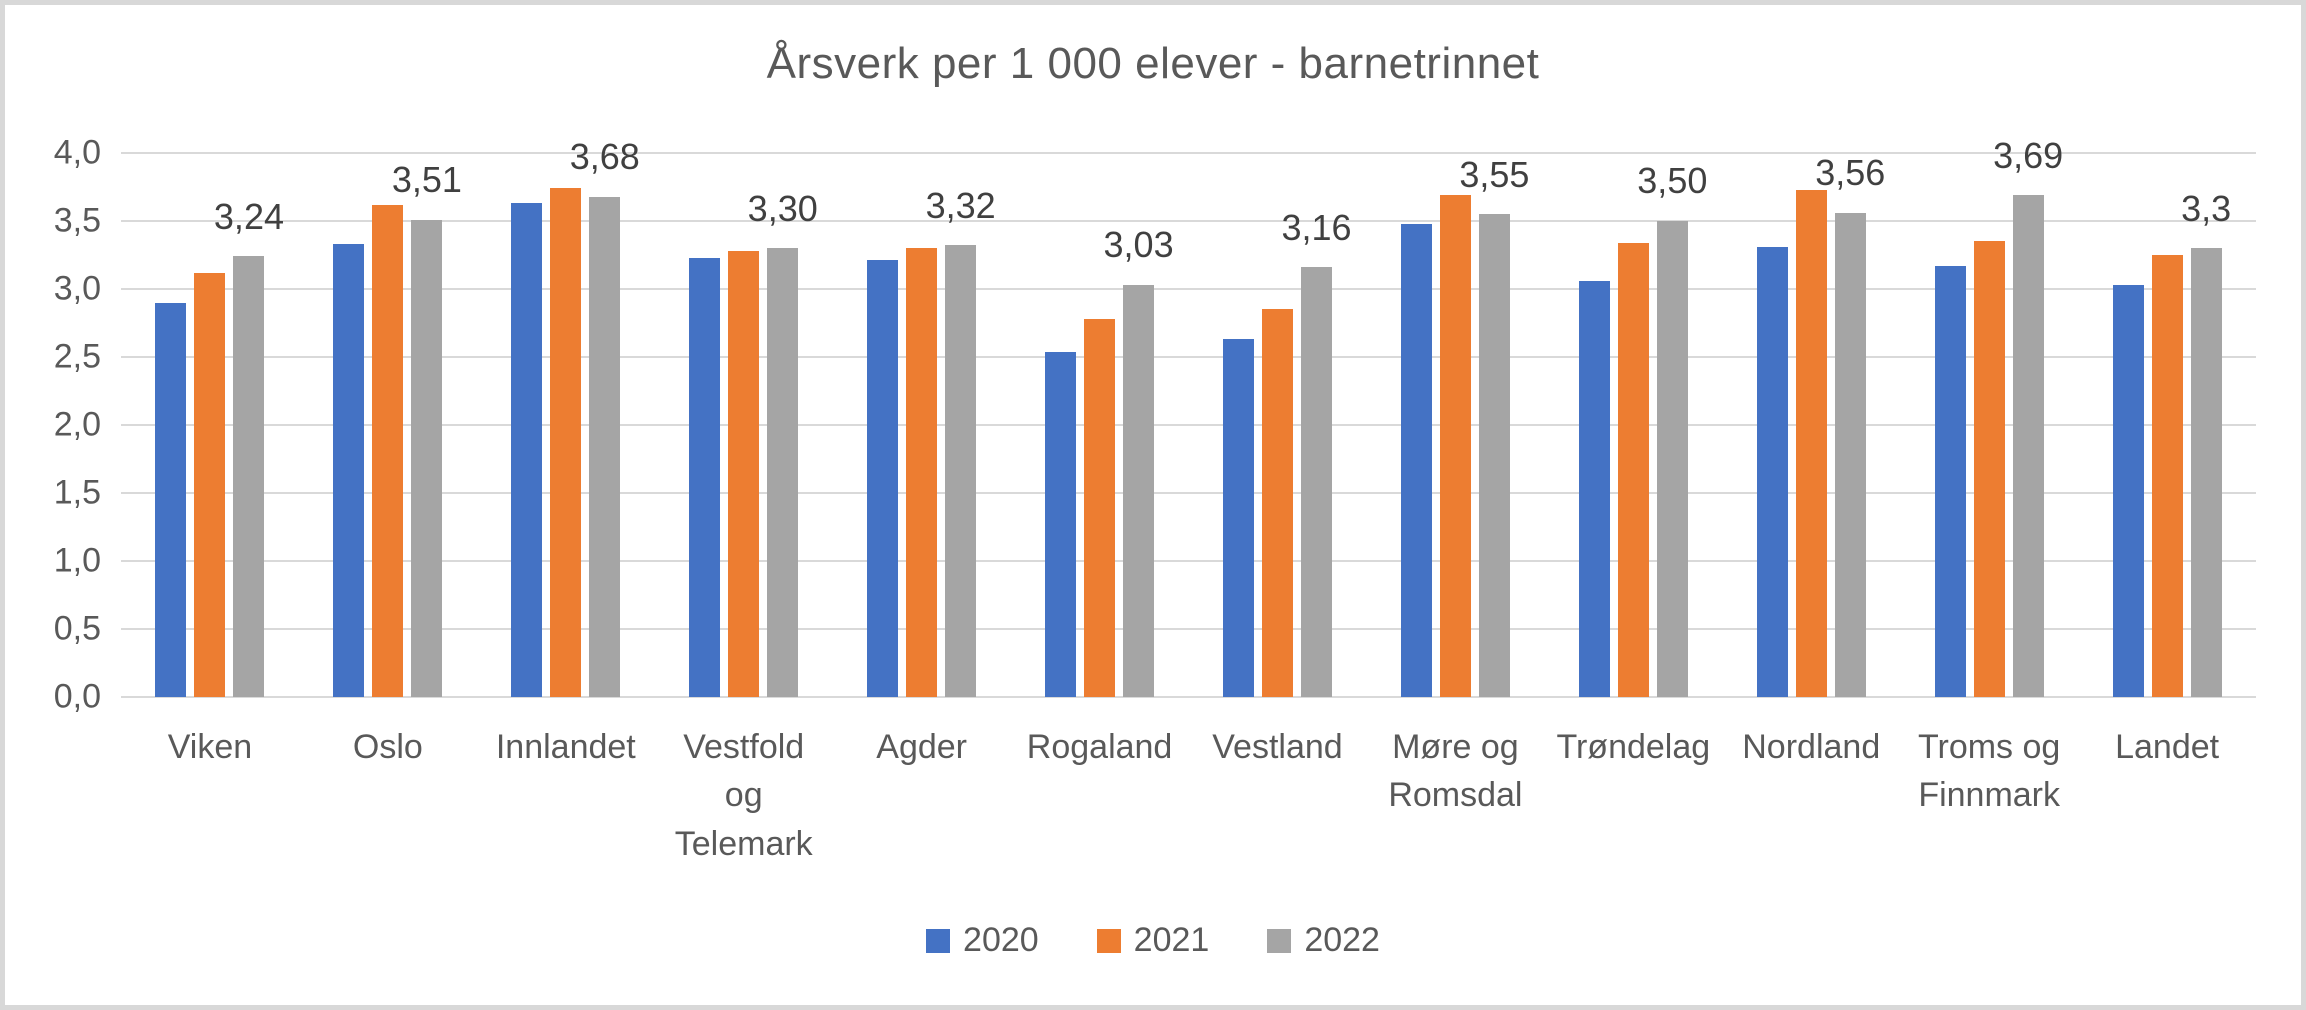 Image resolution: width=2306 pixels, height=1010 pixels. Describe the element at coordinates (427, 428) in the screenshot. I see `bar-2022: 3,51` at that location.